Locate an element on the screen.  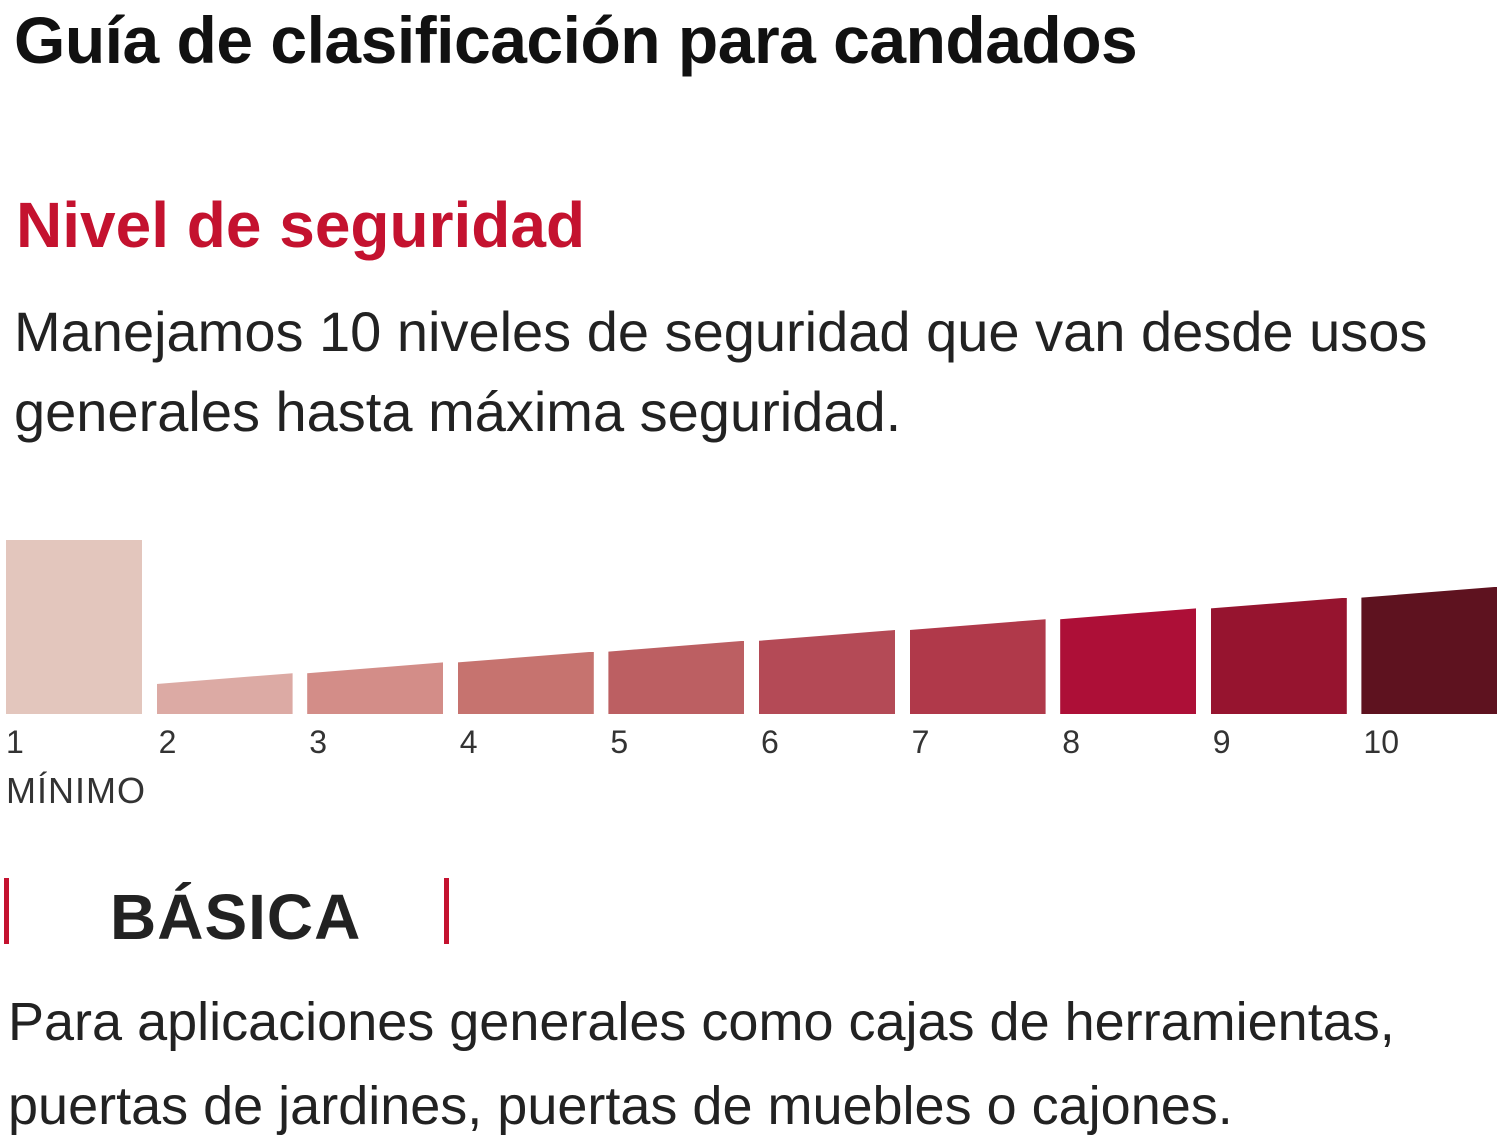
right-bracket-divider is located at coordinates (446, 911).